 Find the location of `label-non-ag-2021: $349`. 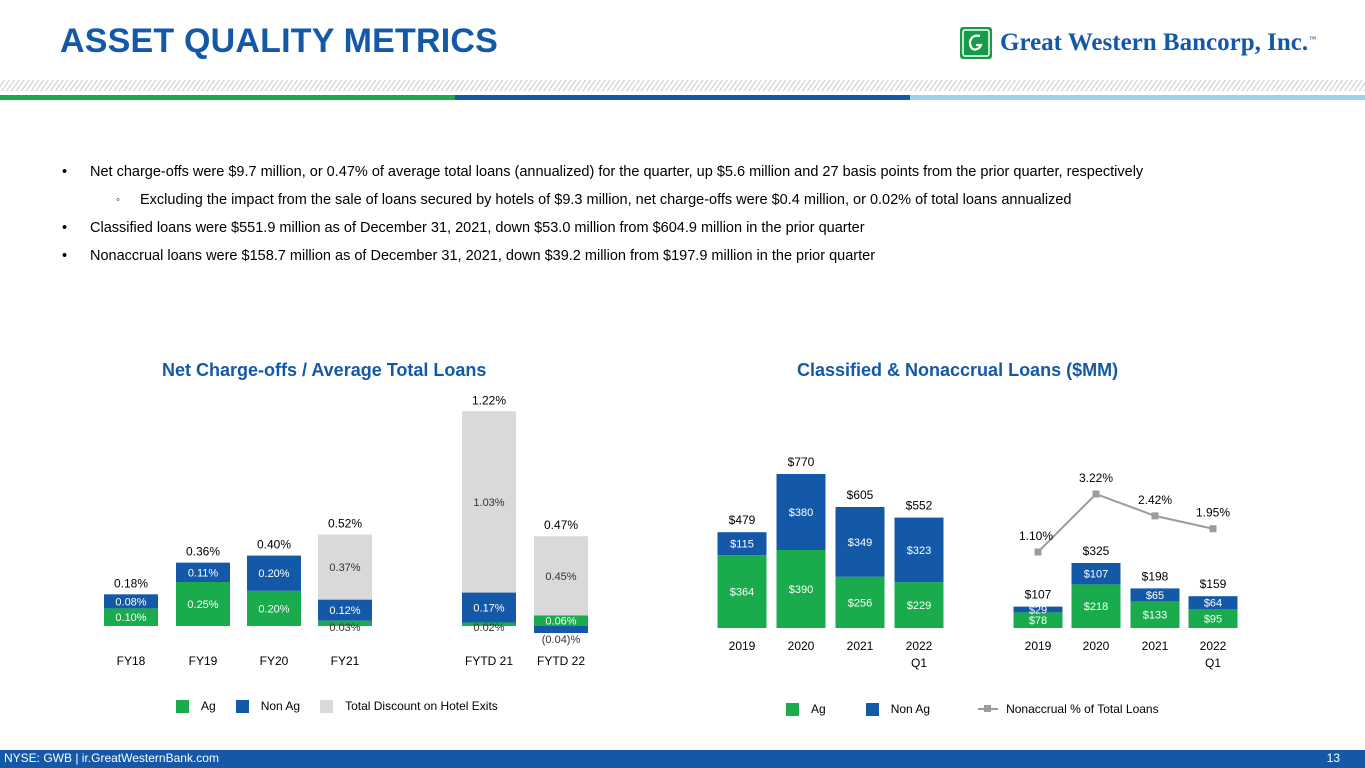

label-non-ag-2021: $349 is located at coordinates (860, 543).